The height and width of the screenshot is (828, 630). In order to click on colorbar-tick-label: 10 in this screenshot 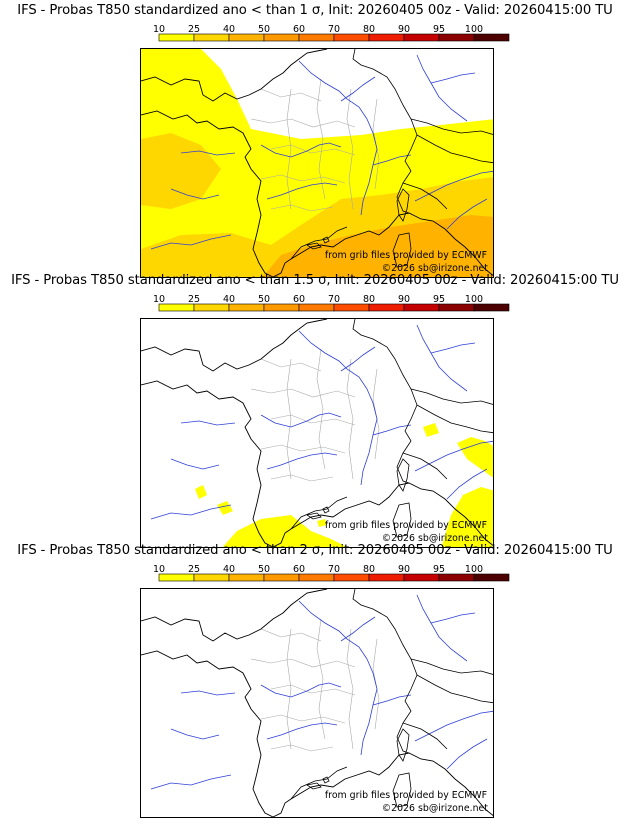, I will do `click(159, 569)`.